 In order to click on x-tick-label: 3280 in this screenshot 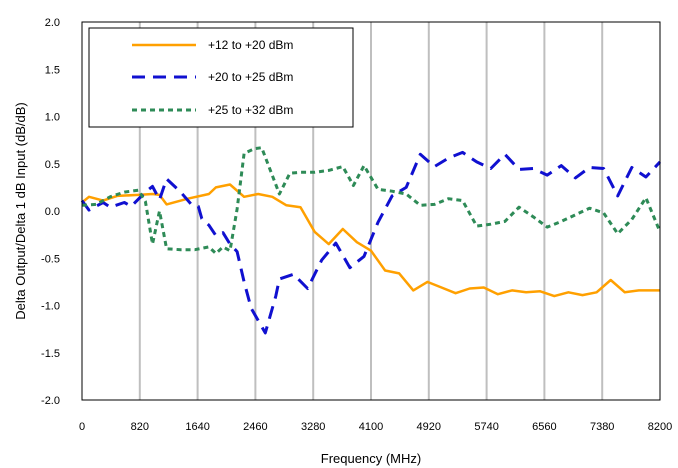, I will do `click(313, 427)`.